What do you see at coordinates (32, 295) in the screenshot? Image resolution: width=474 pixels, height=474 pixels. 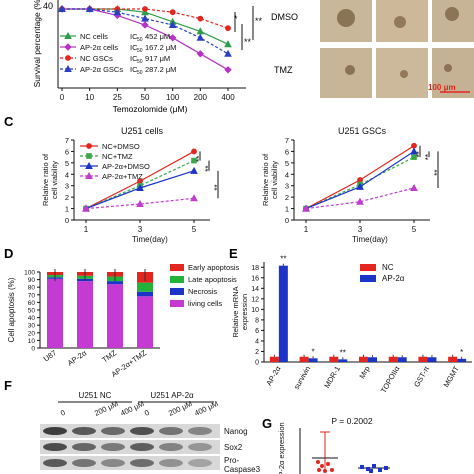 I see `y-tick-label: 70` at bounding box center [32, 295].